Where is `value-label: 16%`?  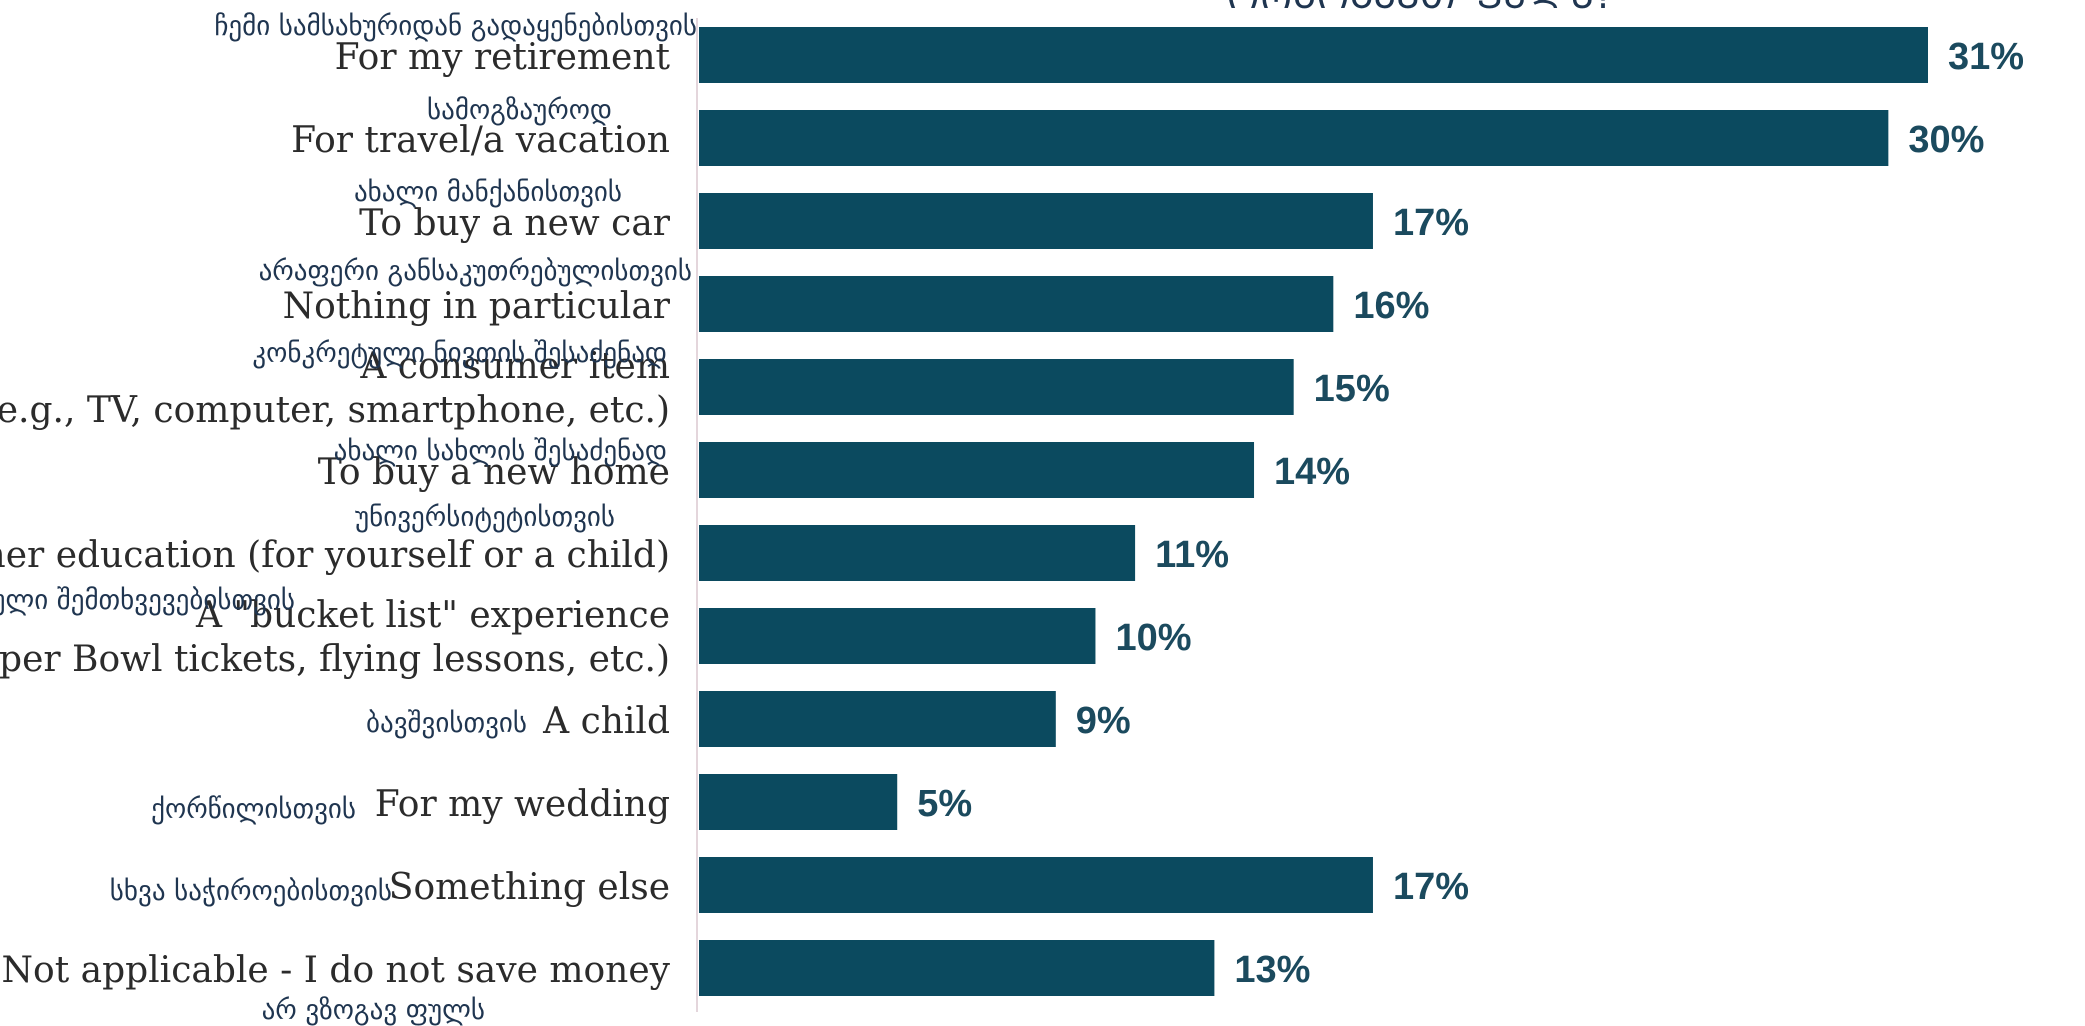
value-label: 16% is located at coordinates (1391, 306).